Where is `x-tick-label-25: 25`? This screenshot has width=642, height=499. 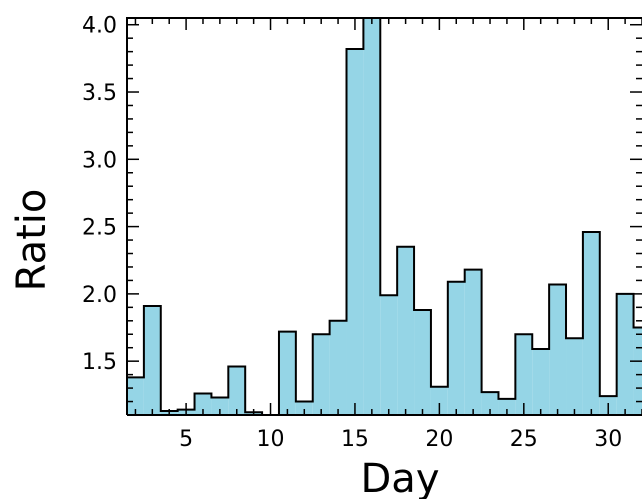
x-tick-label-25: 25 is located at coordinates (524, 439).